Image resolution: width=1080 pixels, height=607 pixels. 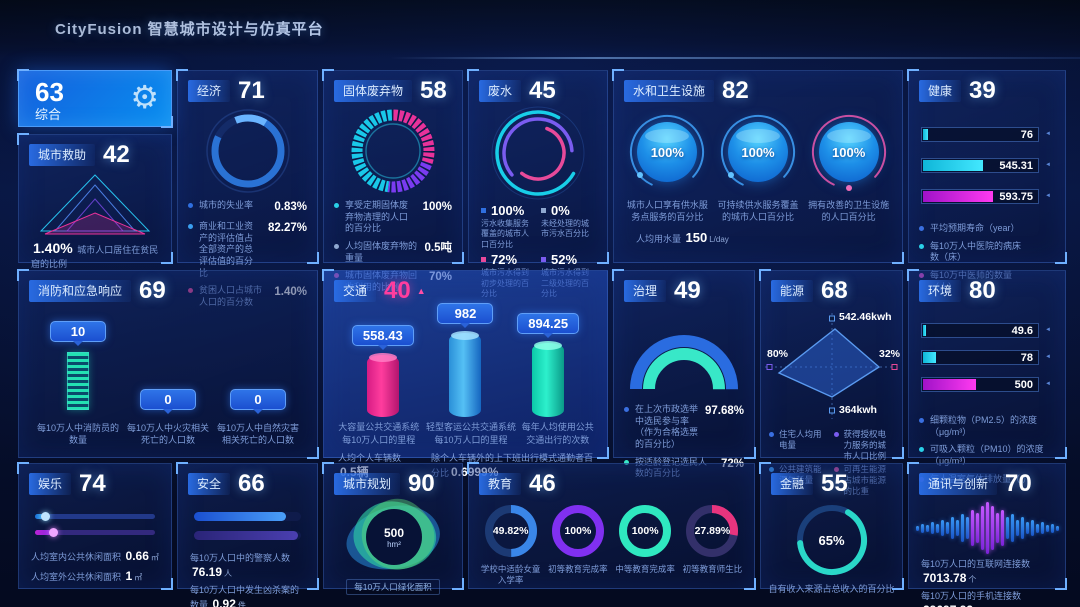 I want to click on value-badge: 558.43, so click(x=382, y=335).